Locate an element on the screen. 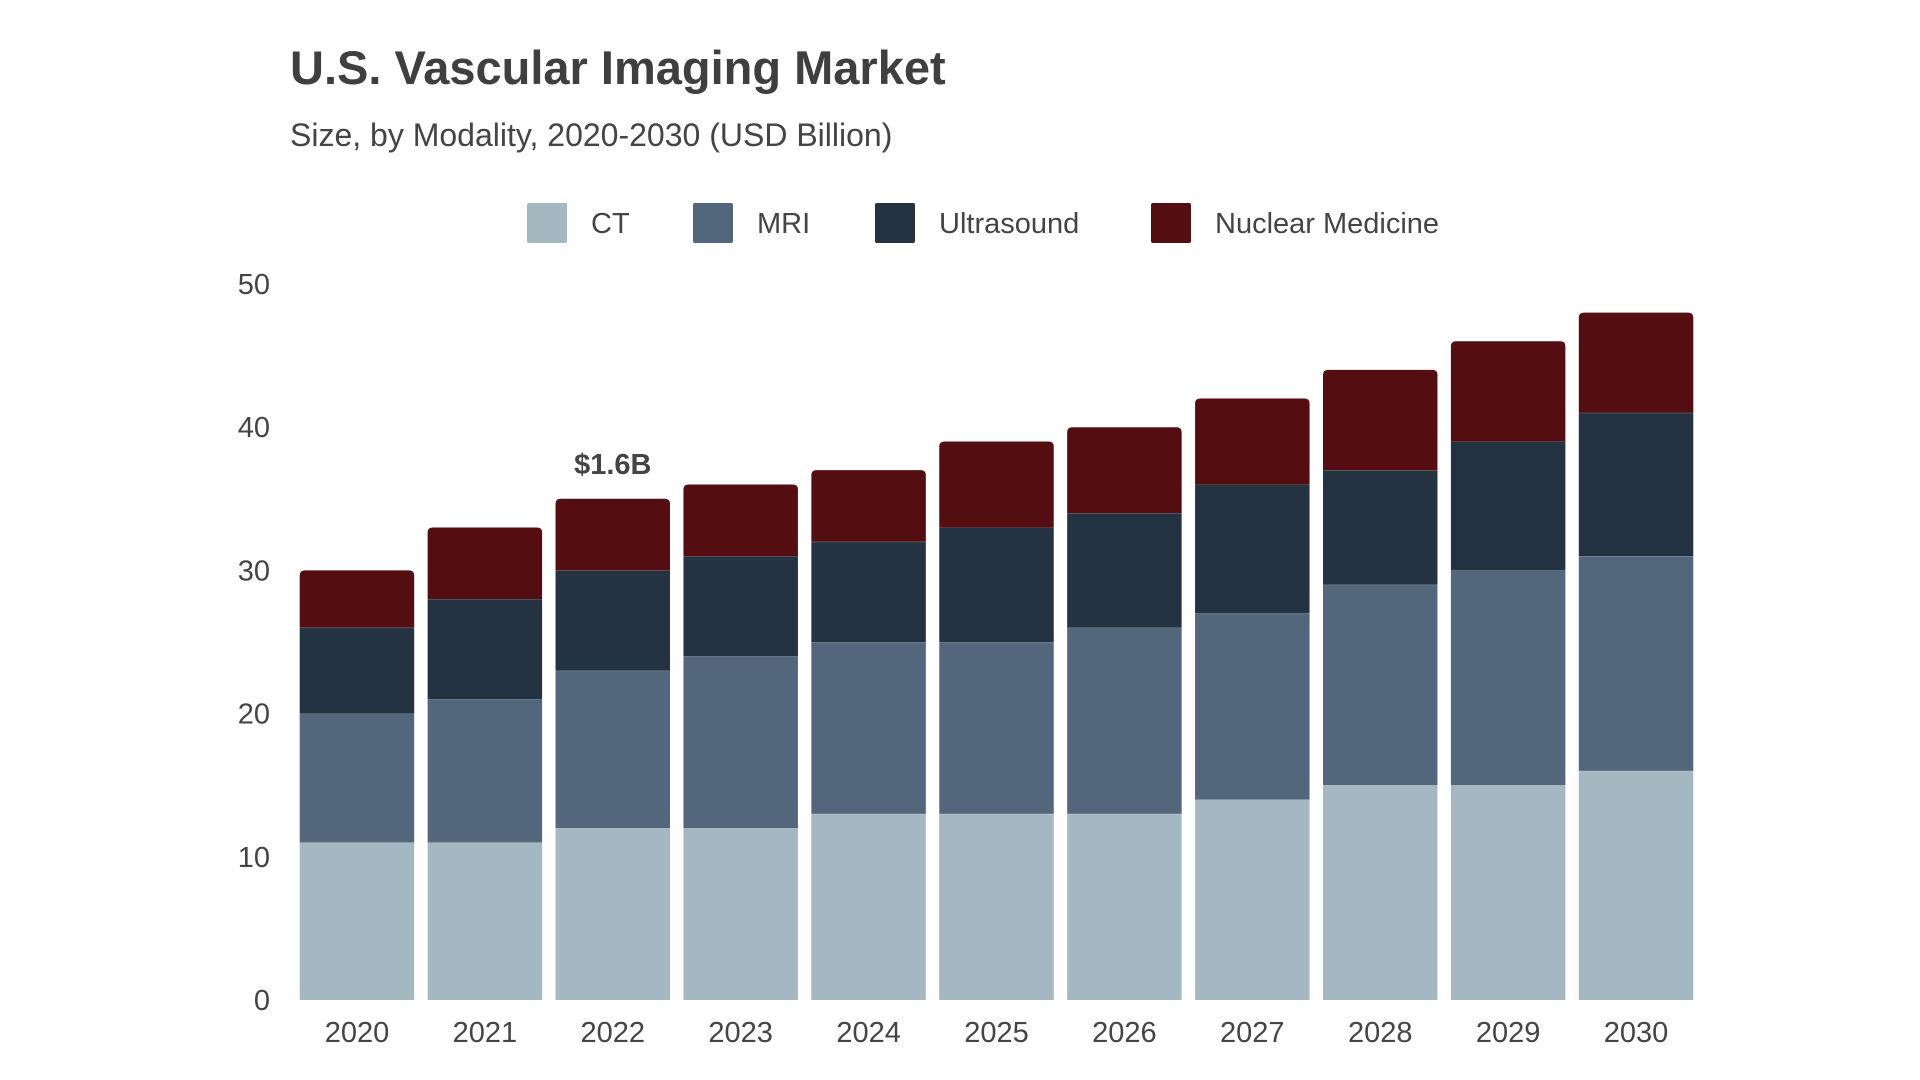  bar-group-2020 is located at coordinates (357, 785).